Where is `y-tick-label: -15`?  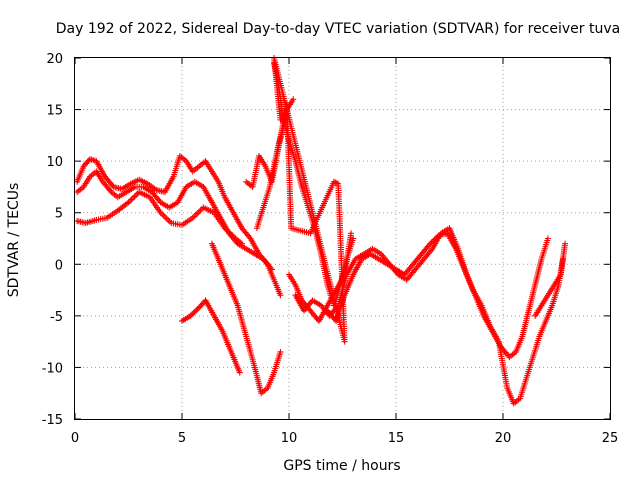
y-tick-label: -15 is located at coordinates (52, 420).